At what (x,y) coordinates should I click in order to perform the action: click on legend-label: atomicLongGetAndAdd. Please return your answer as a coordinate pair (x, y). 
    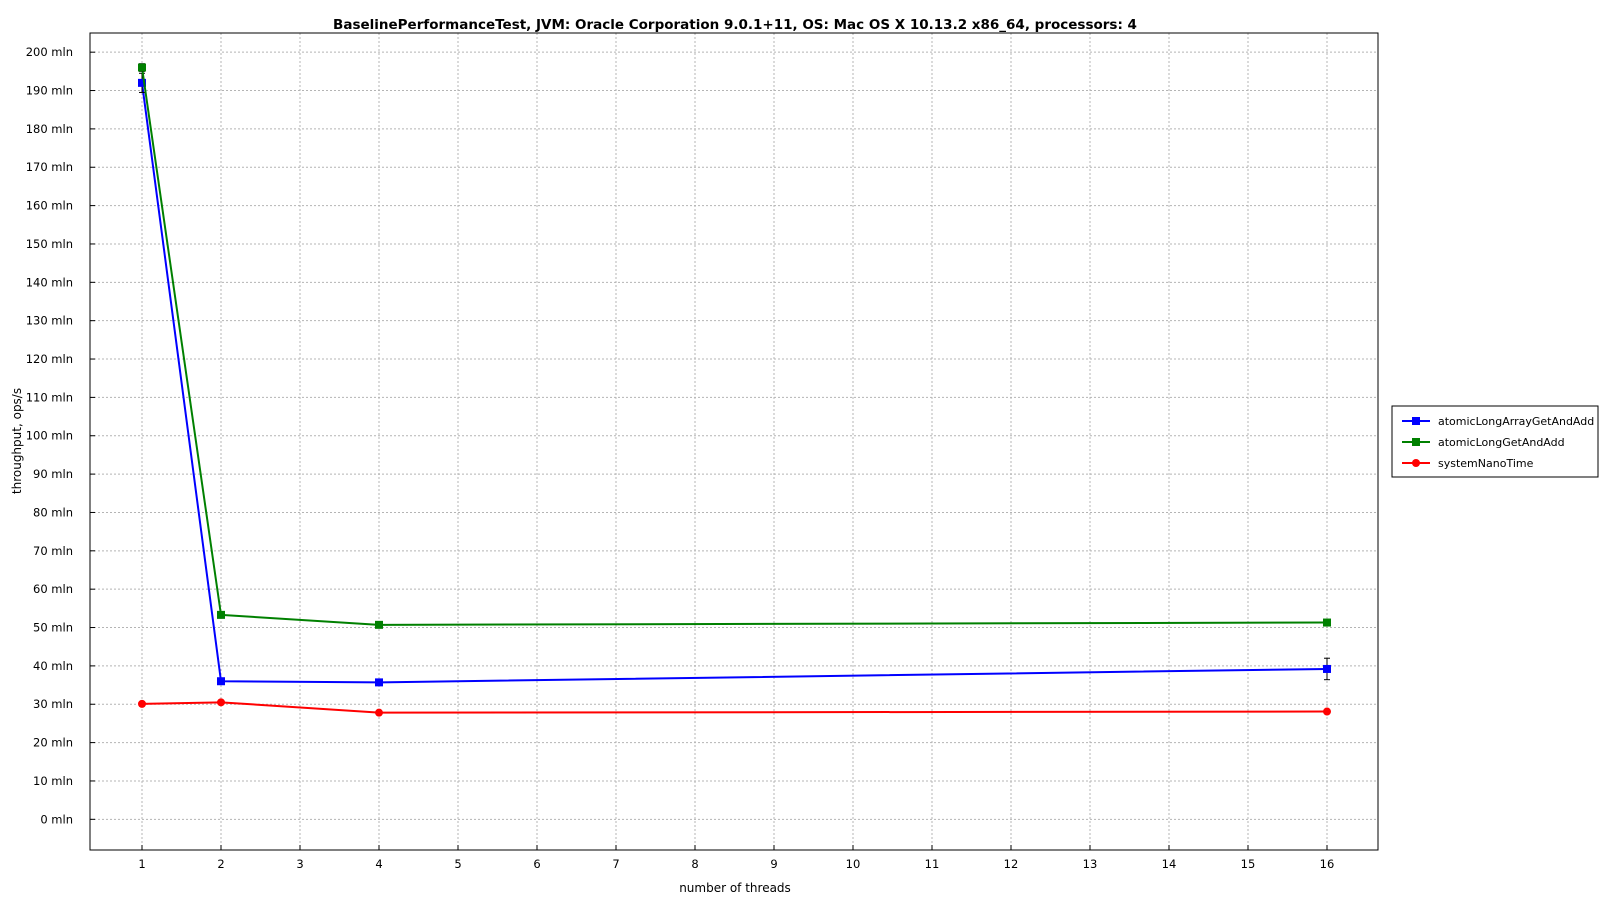
    Looking at the image, I should click on (1501, 442).